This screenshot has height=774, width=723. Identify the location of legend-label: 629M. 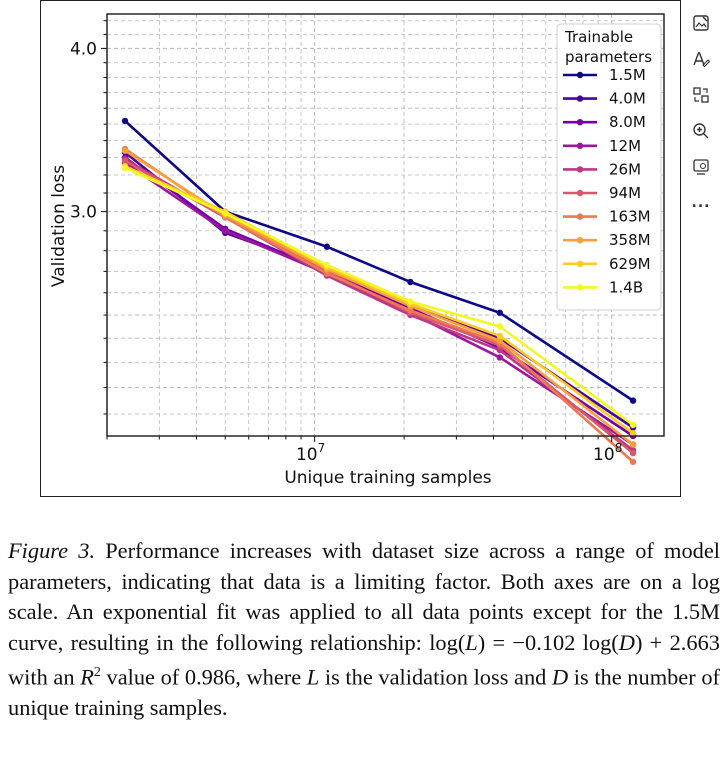
(630, 264).